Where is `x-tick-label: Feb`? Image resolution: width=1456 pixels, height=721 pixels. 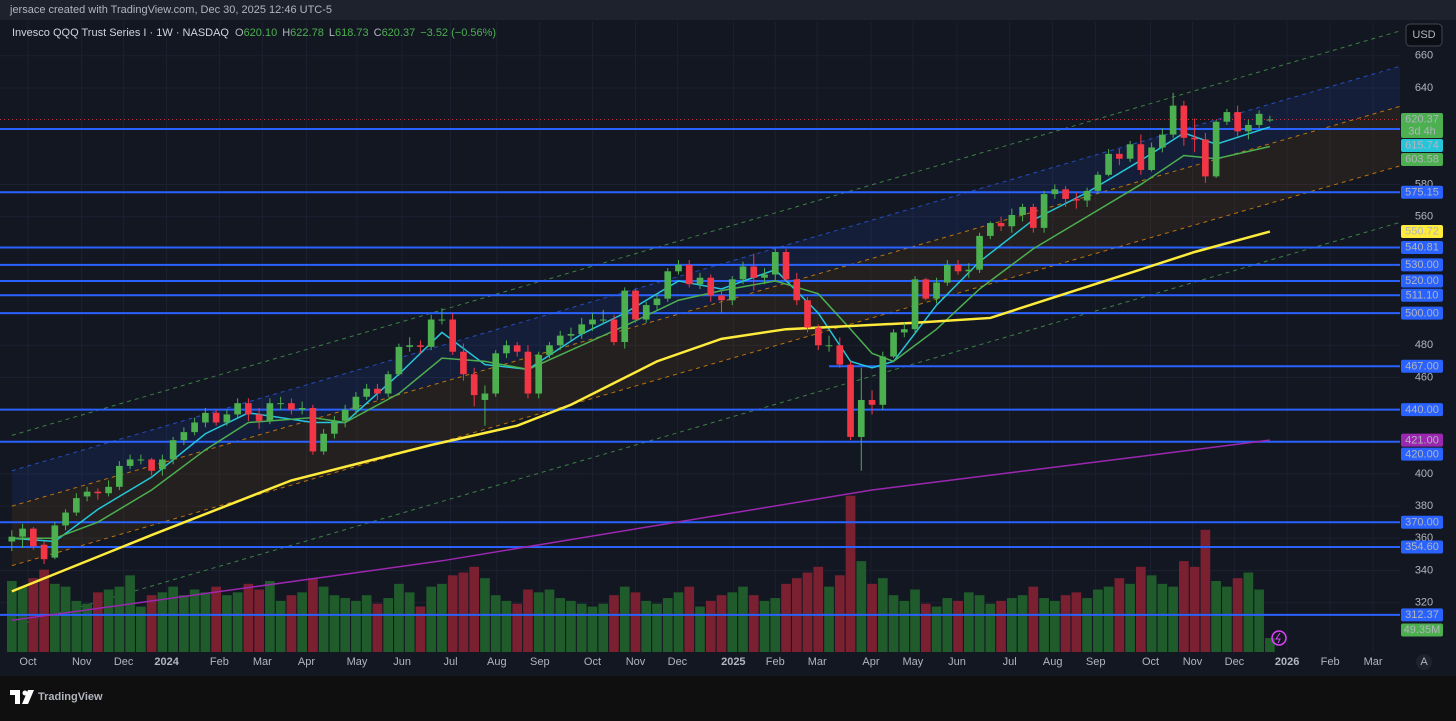
x-tick-label: Feb is located at coordinates (219, 662).